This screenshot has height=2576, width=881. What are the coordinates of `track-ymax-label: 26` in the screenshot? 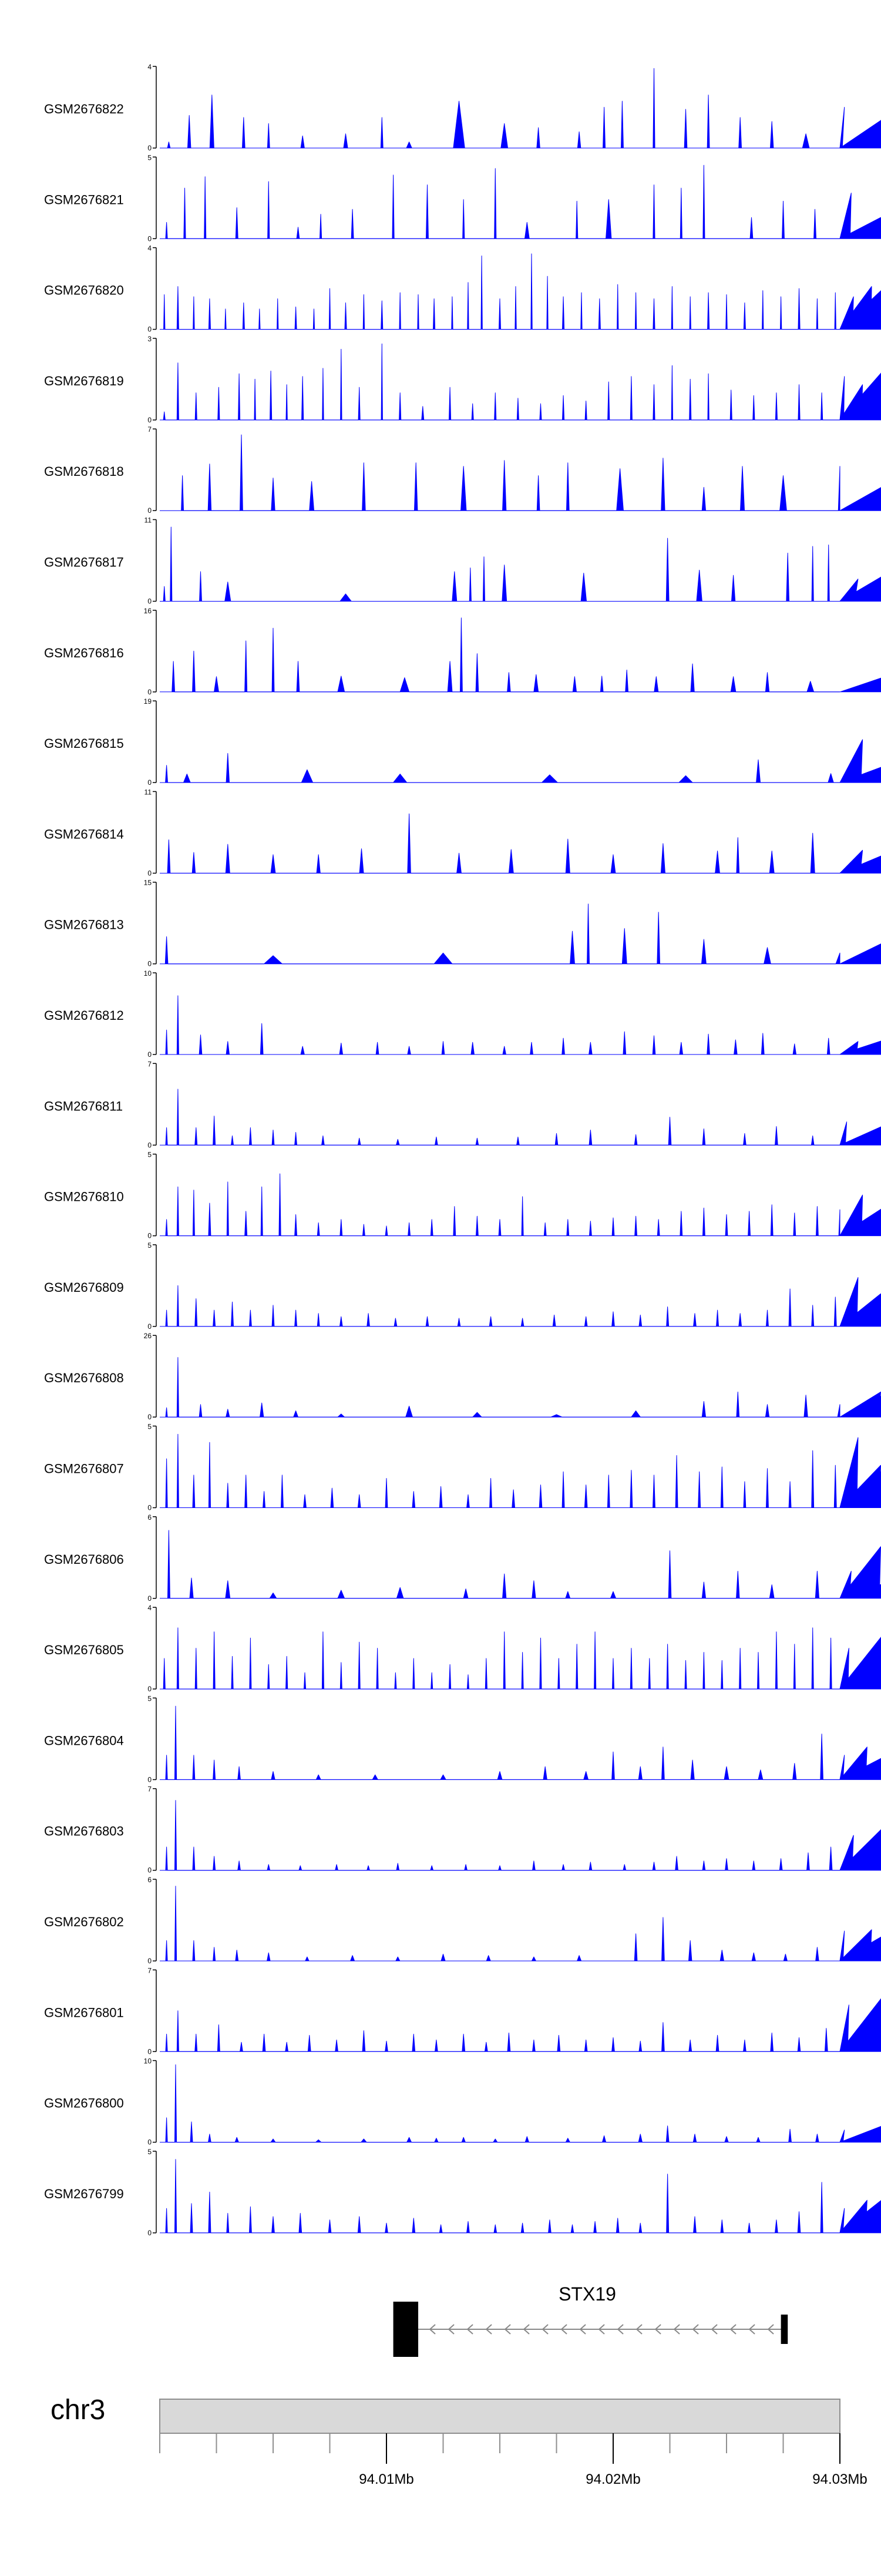 It's located at (148, 1336).